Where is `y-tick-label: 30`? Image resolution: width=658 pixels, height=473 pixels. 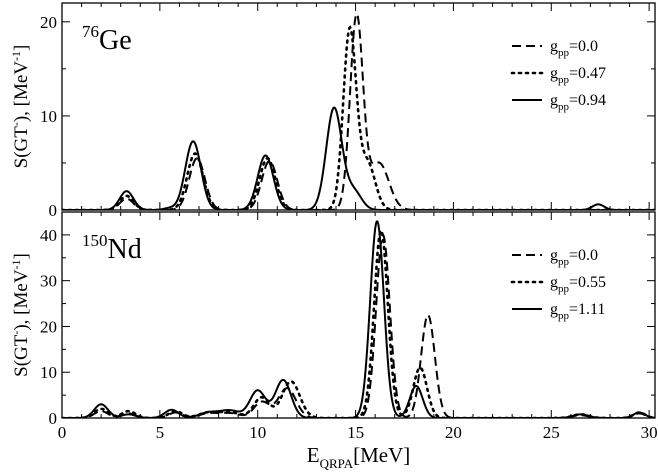
y-tick-label: 30 is located at coordinates (48, 281).